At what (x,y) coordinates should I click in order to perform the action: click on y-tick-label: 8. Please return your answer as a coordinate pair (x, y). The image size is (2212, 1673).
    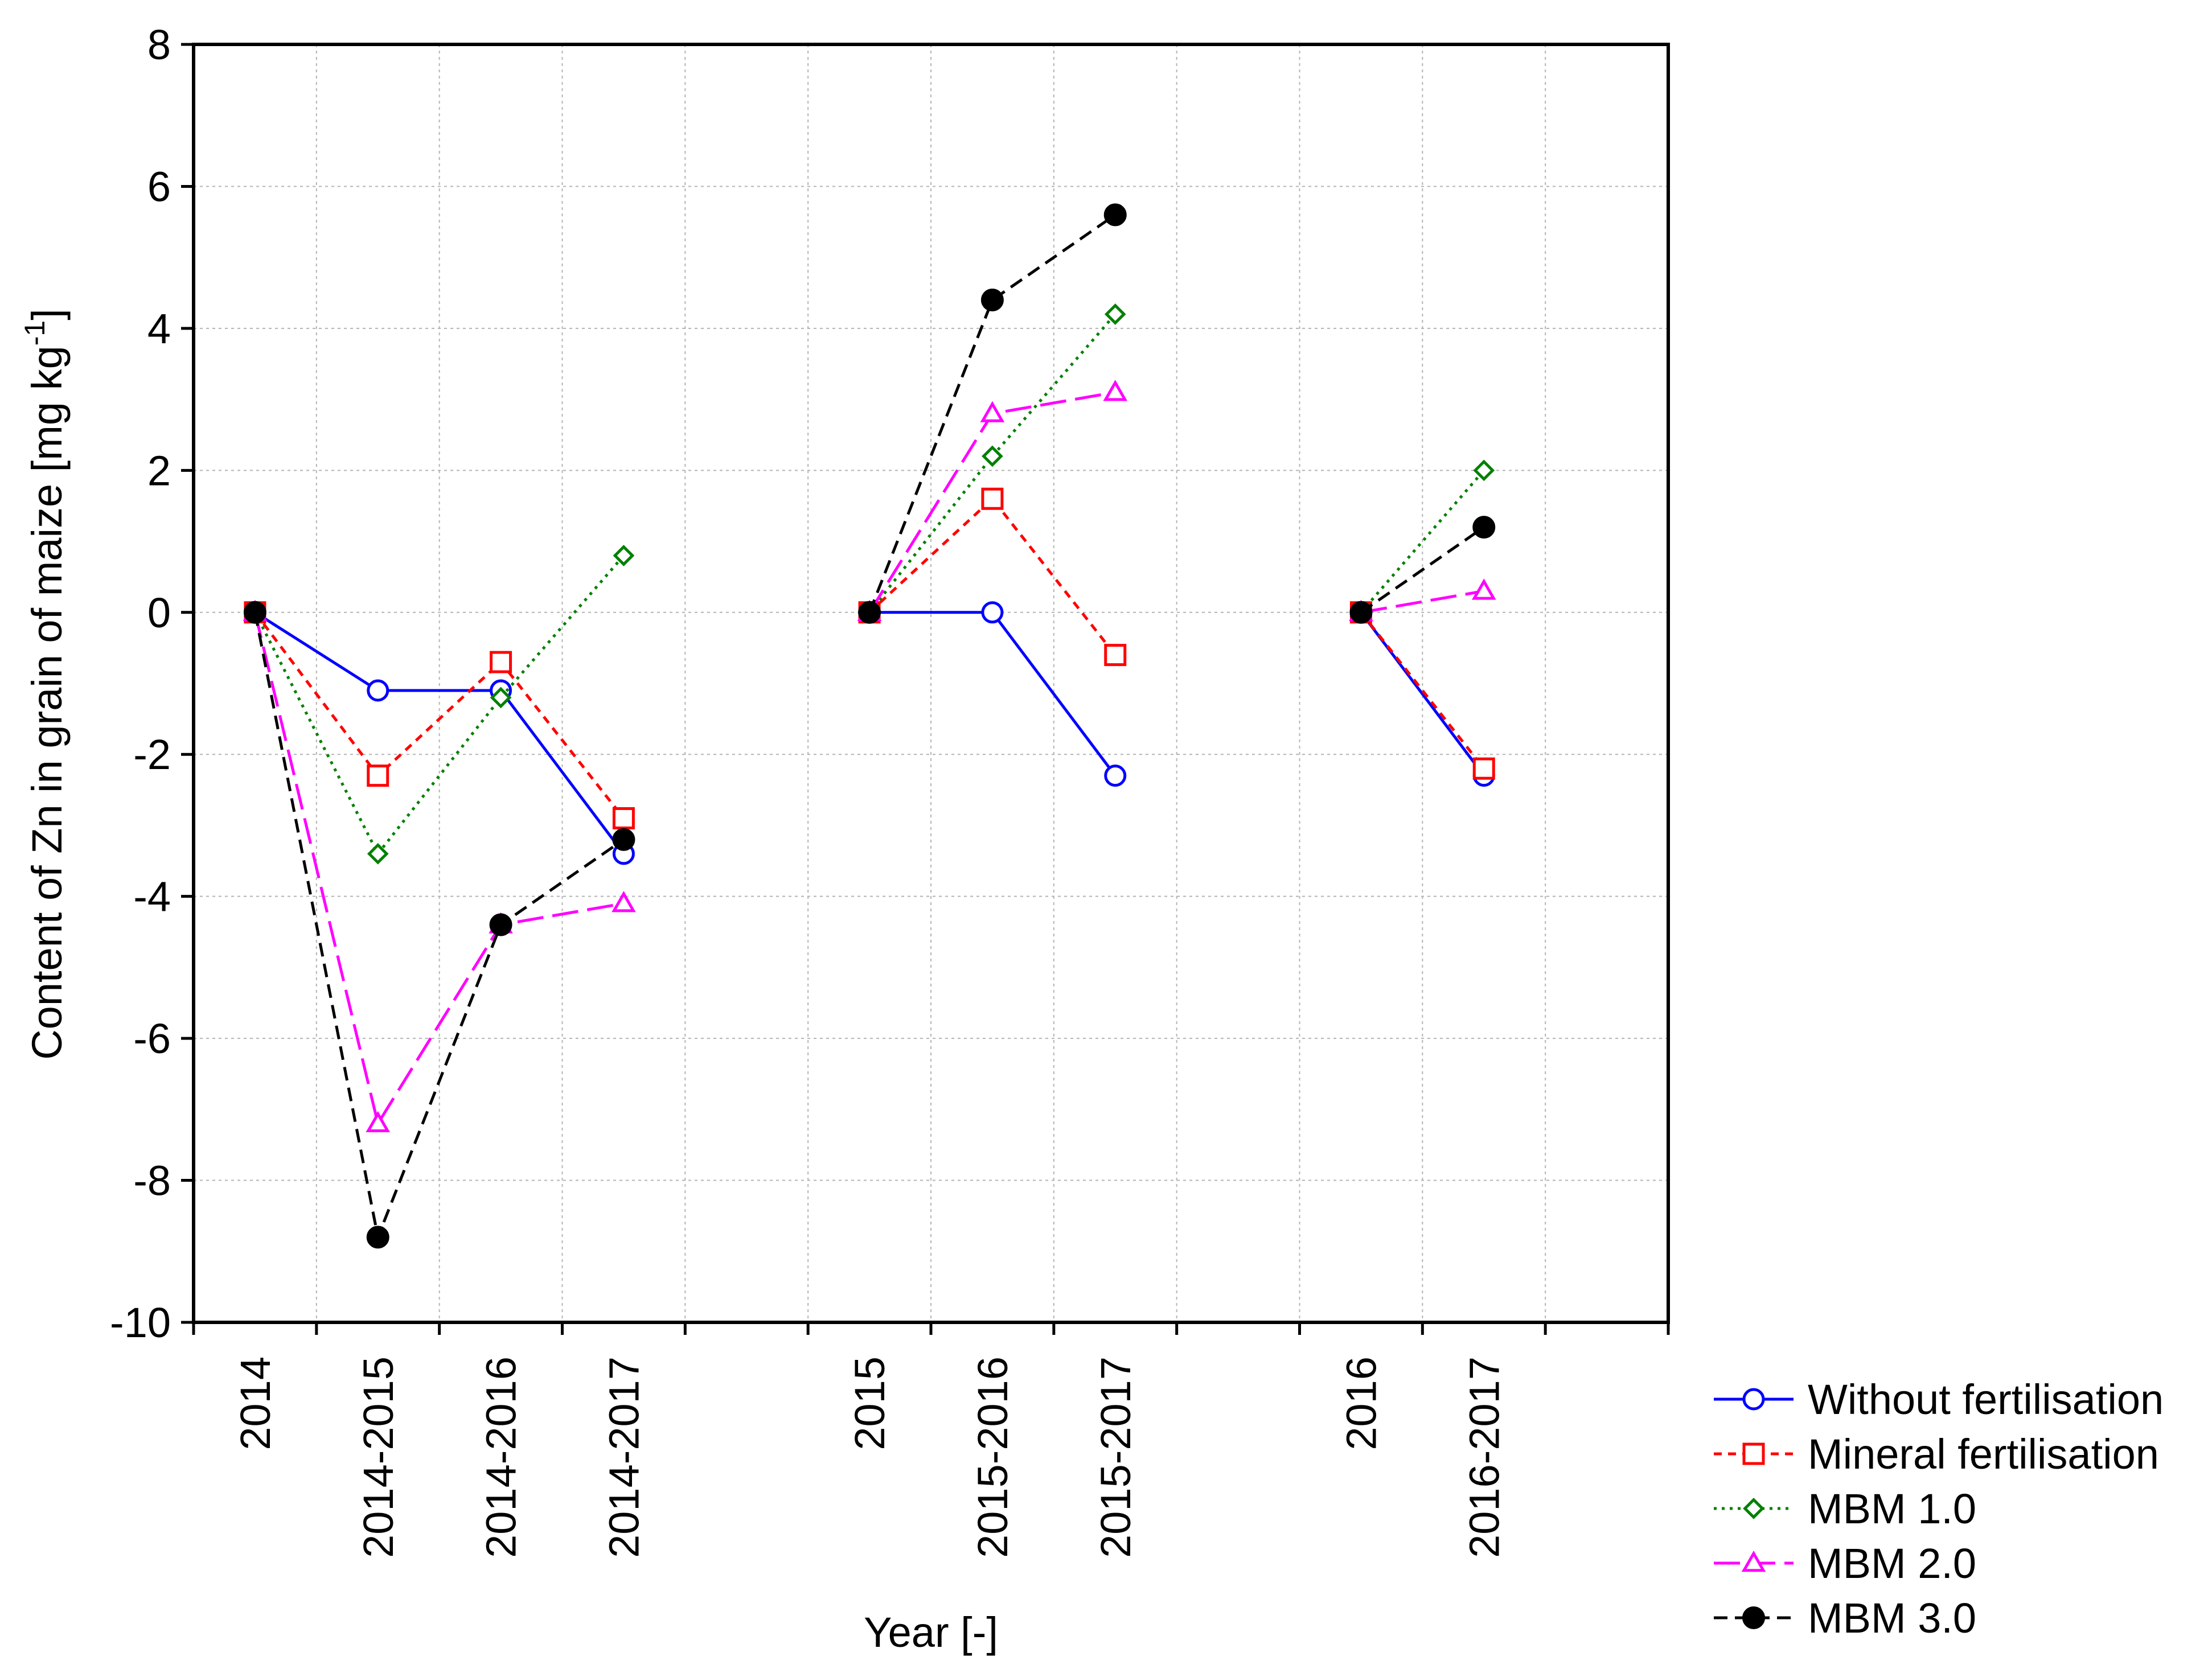
    Looking at the image, I should click on (159, 44).